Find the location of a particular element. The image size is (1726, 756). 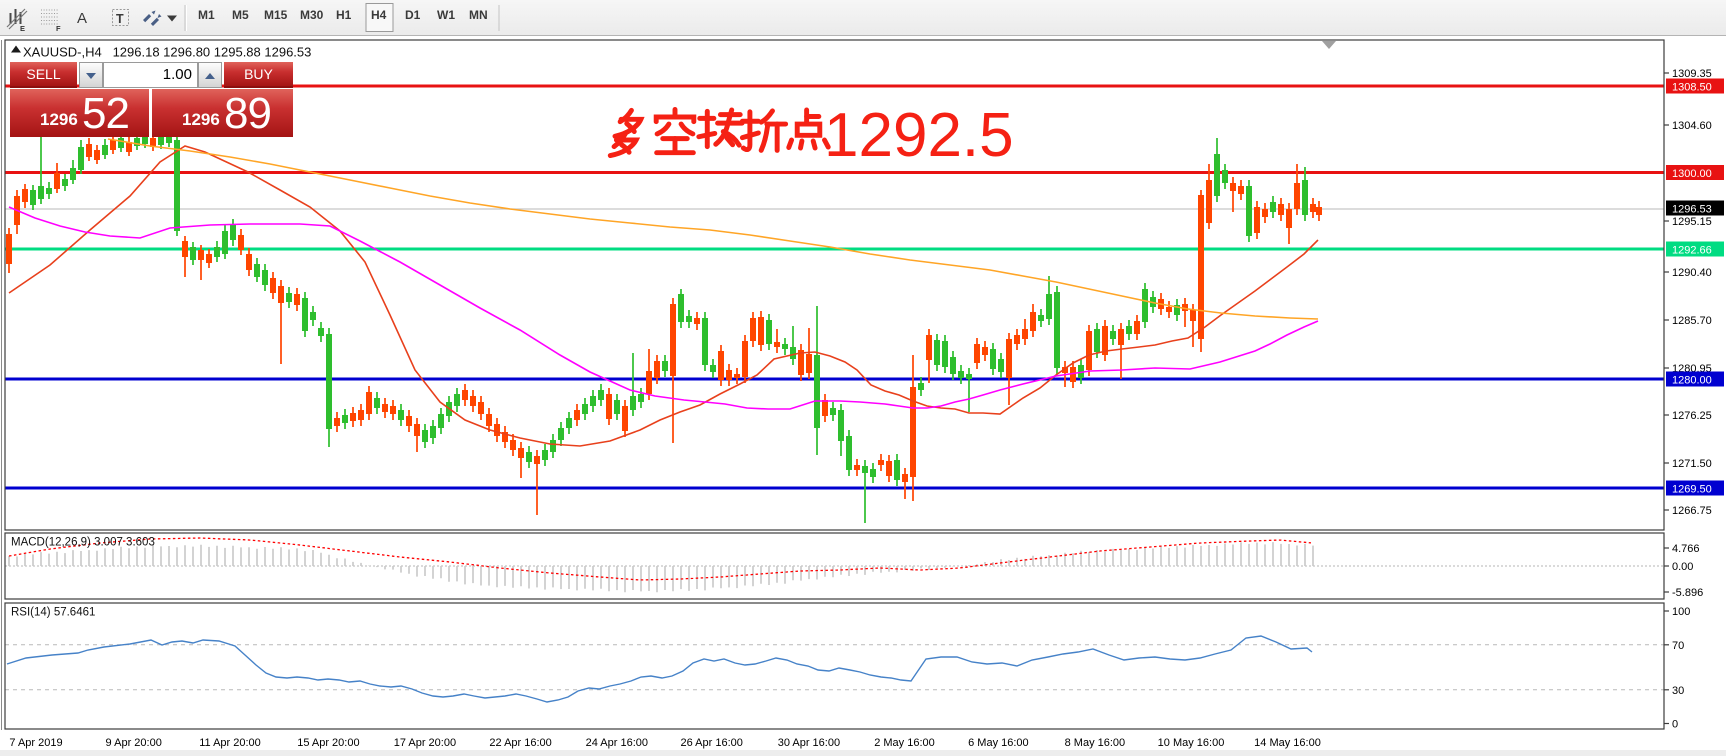

svg-text: 17 Apr 20:00 is located at coordinates (425, 743).